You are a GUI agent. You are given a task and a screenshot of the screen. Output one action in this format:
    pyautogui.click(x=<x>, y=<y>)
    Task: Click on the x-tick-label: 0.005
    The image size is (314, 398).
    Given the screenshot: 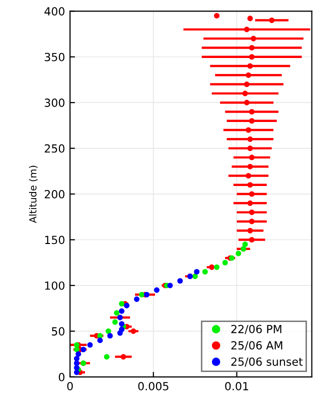 What is the action you would take?
    pyautogui.click(x=153, y=386)
    